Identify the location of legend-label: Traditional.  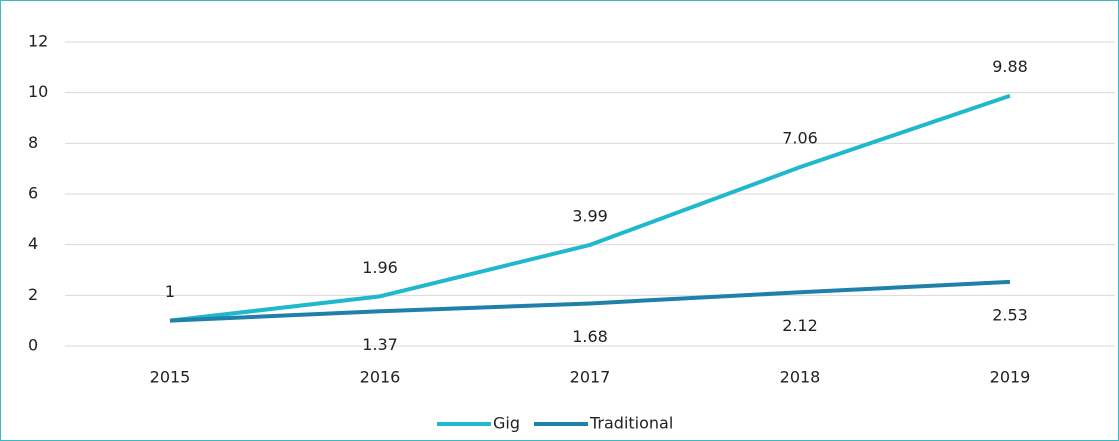
(631, 423).